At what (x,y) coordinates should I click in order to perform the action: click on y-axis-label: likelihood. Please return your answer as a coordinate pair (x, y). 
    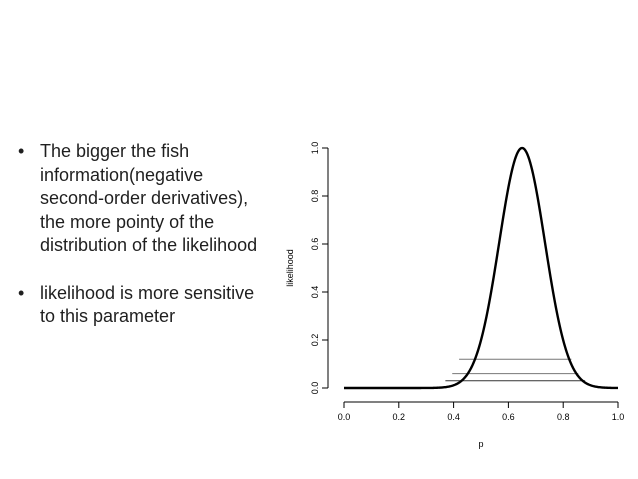
    Looking at the image, I should click on (290, 268).